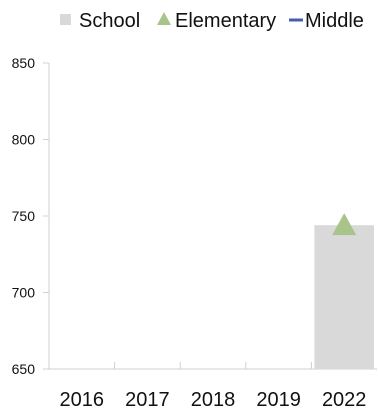  Describe the element at coordinates (334, 21) in the screenshot. I see `legend-label-middle: Middle` at that location.